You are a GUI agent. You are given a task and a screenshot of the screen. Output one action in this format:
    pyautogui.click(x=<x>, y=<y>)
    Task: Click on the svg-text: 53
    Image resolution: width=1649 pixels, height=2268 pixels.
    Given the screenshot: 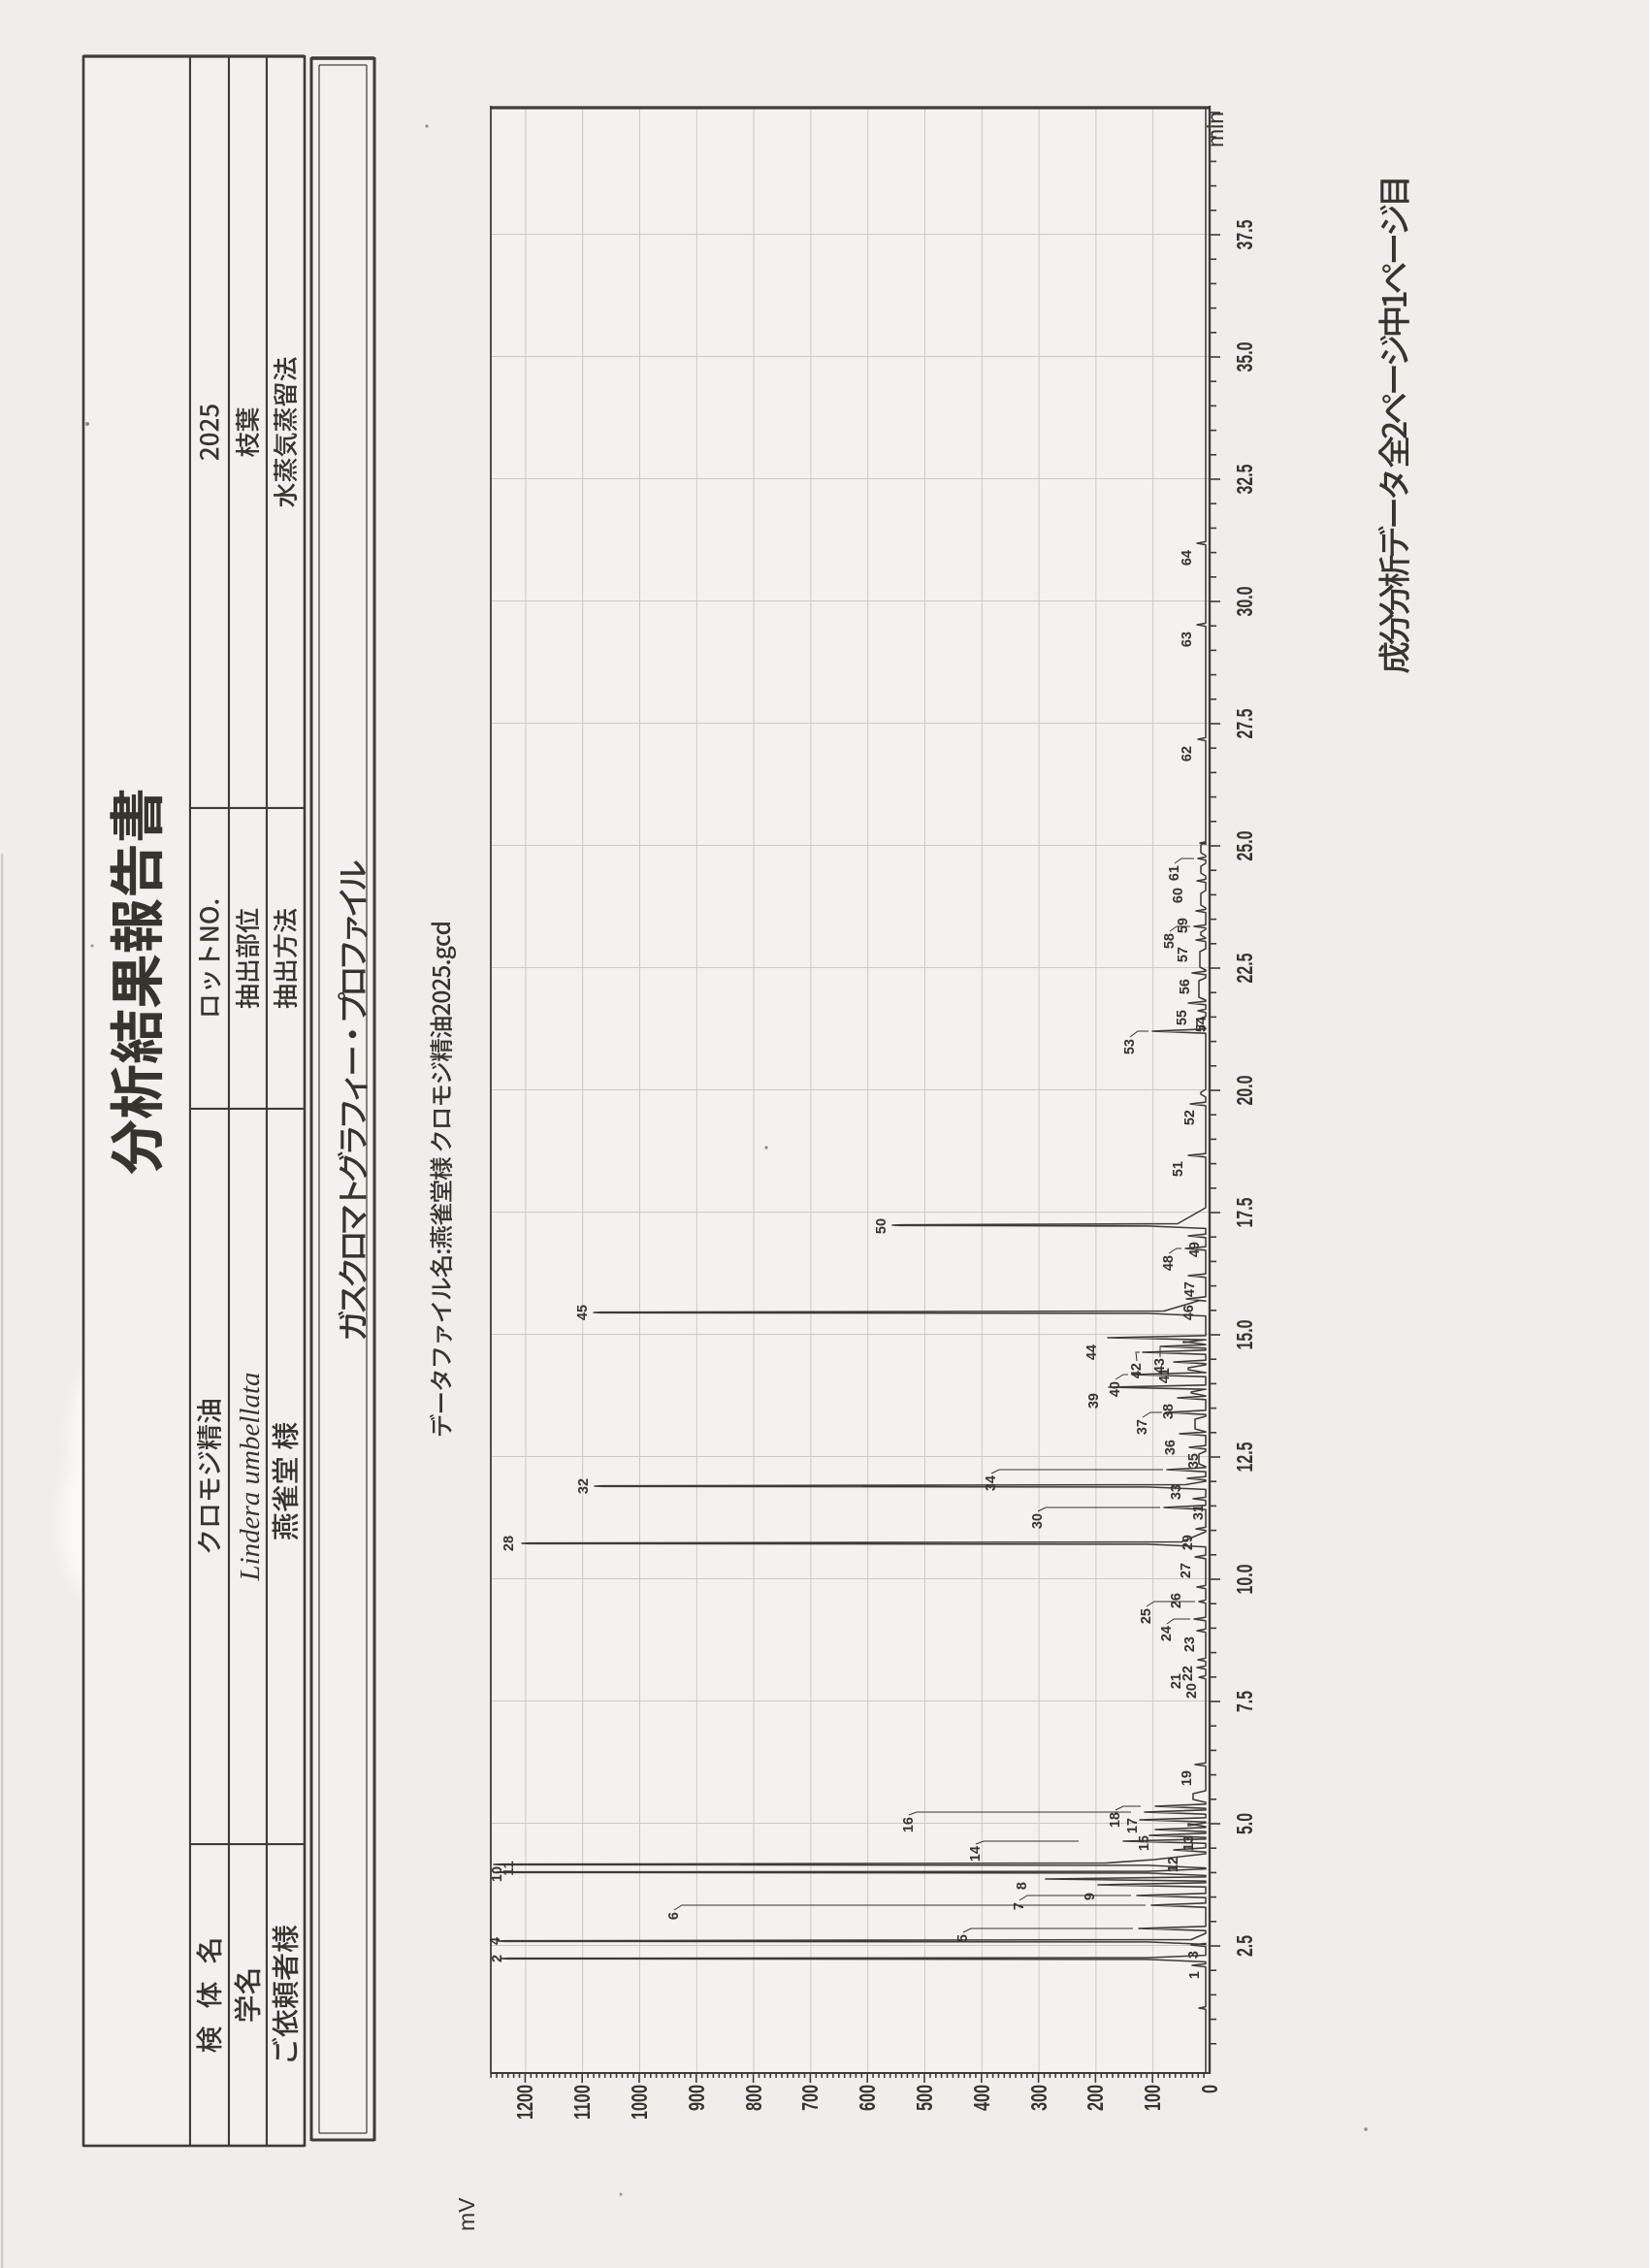 What is the action you would take?
    pyautogui.click(x=1130, y=1046)
    